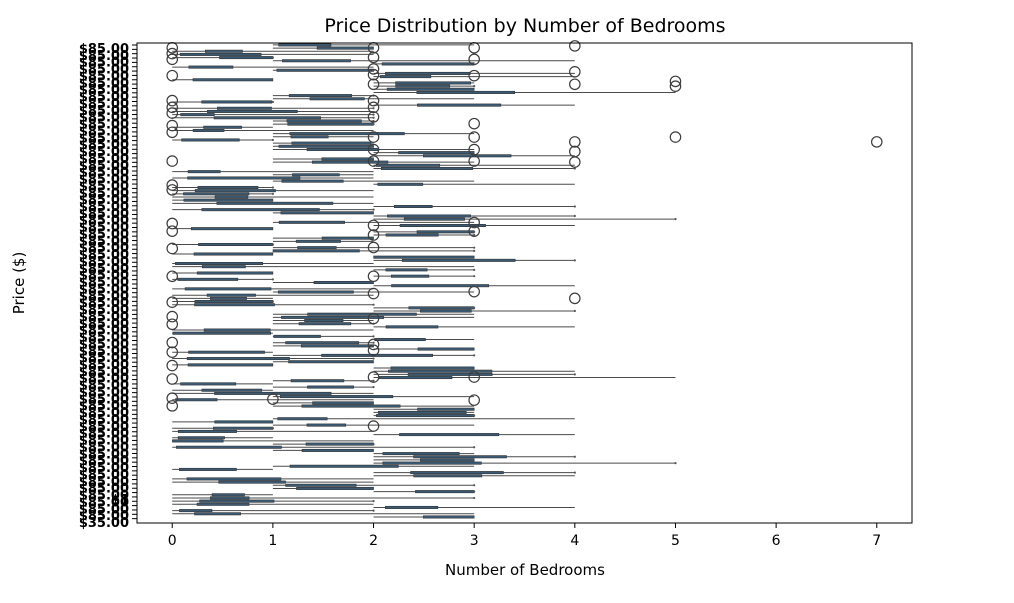 This screenshot has height=603, width=1014. Describe the element at coordinates (272, 541) in the screenshot. I see `x-tick-label: 1` at that location.